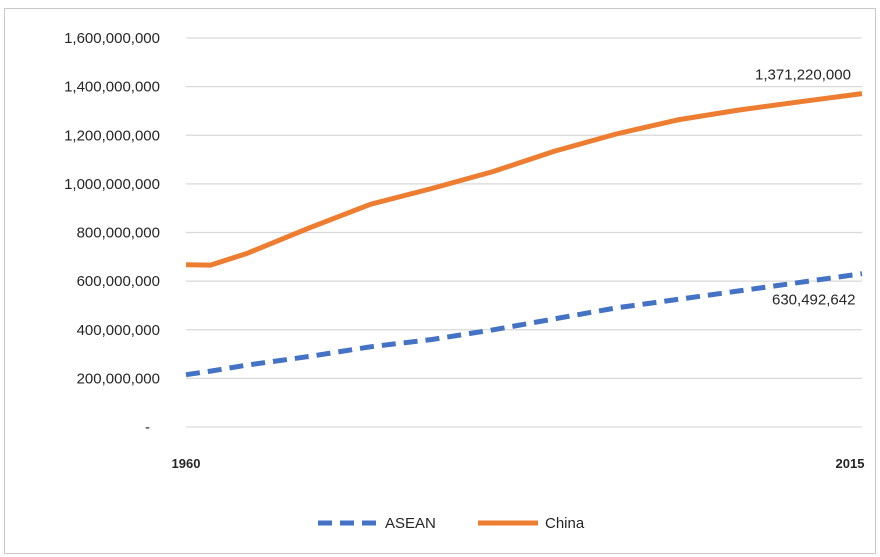  What do you see at coordinates (112, 38) in the screenshot?
I see `y-tick-label: 1,600,000,000` at bounding box center [112, 38].